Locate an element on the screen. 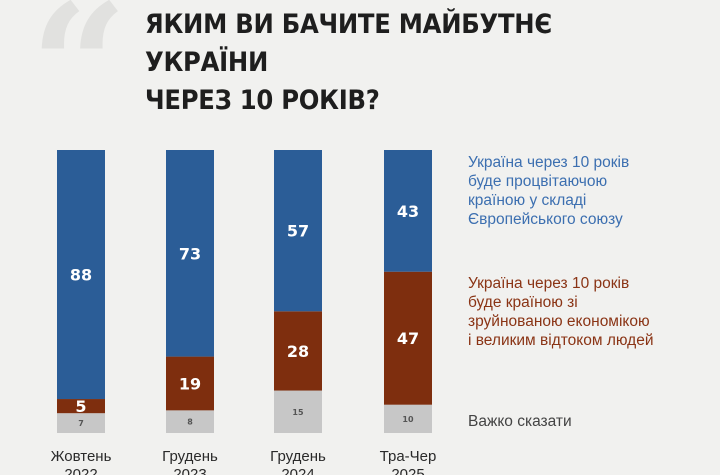  quote-mark-icon: “ is located at coordinates (79, 83).